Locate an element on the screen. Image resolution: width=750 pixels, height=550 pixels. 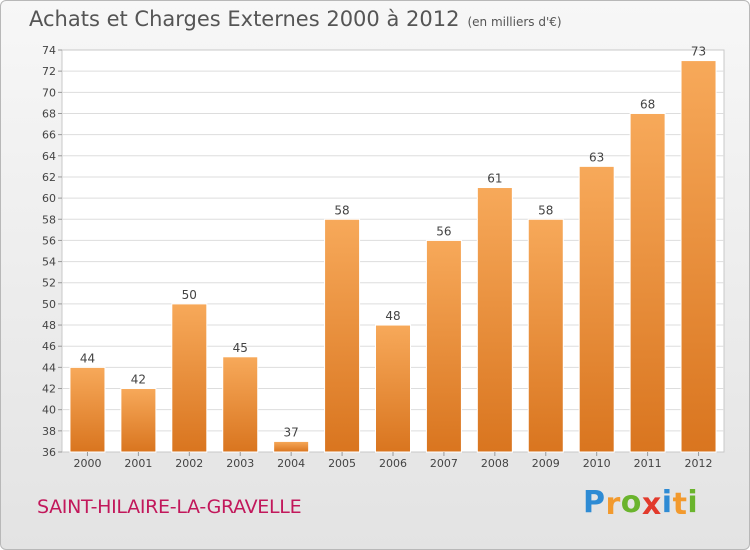
bar-value-label: 73 is located at coordinates (698, 52).